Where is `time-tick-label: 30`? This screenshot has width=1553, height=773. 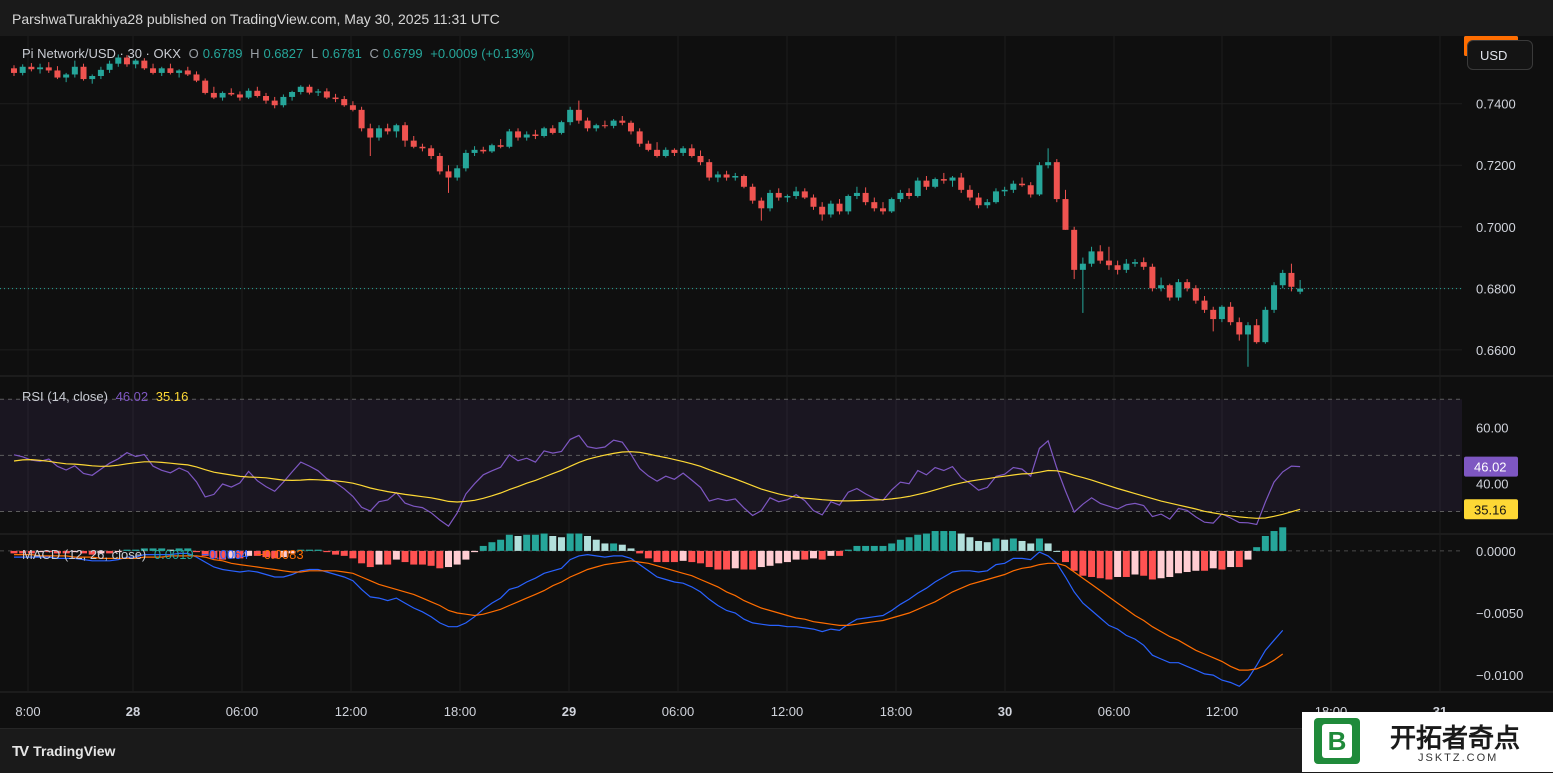 time-tick-label: 30 is located at coordinates (1005, 711).